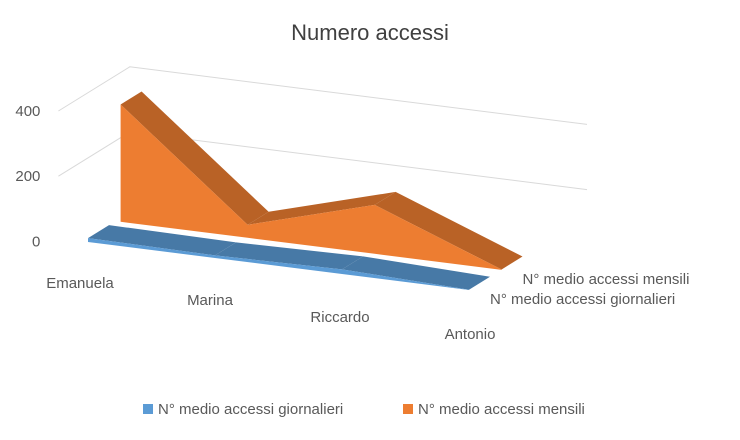  I want to click on y-tick-label: 200, so click(27, 176).